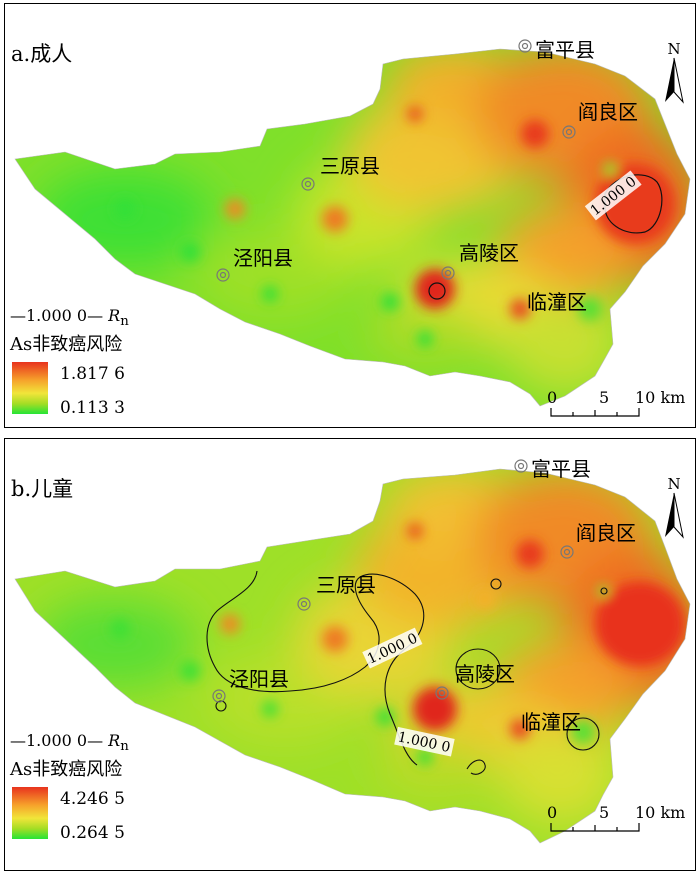 The height and width of the screenshot is (874, 700). I want to click on legend-min-value: 0.113 3, so click(92, 408).